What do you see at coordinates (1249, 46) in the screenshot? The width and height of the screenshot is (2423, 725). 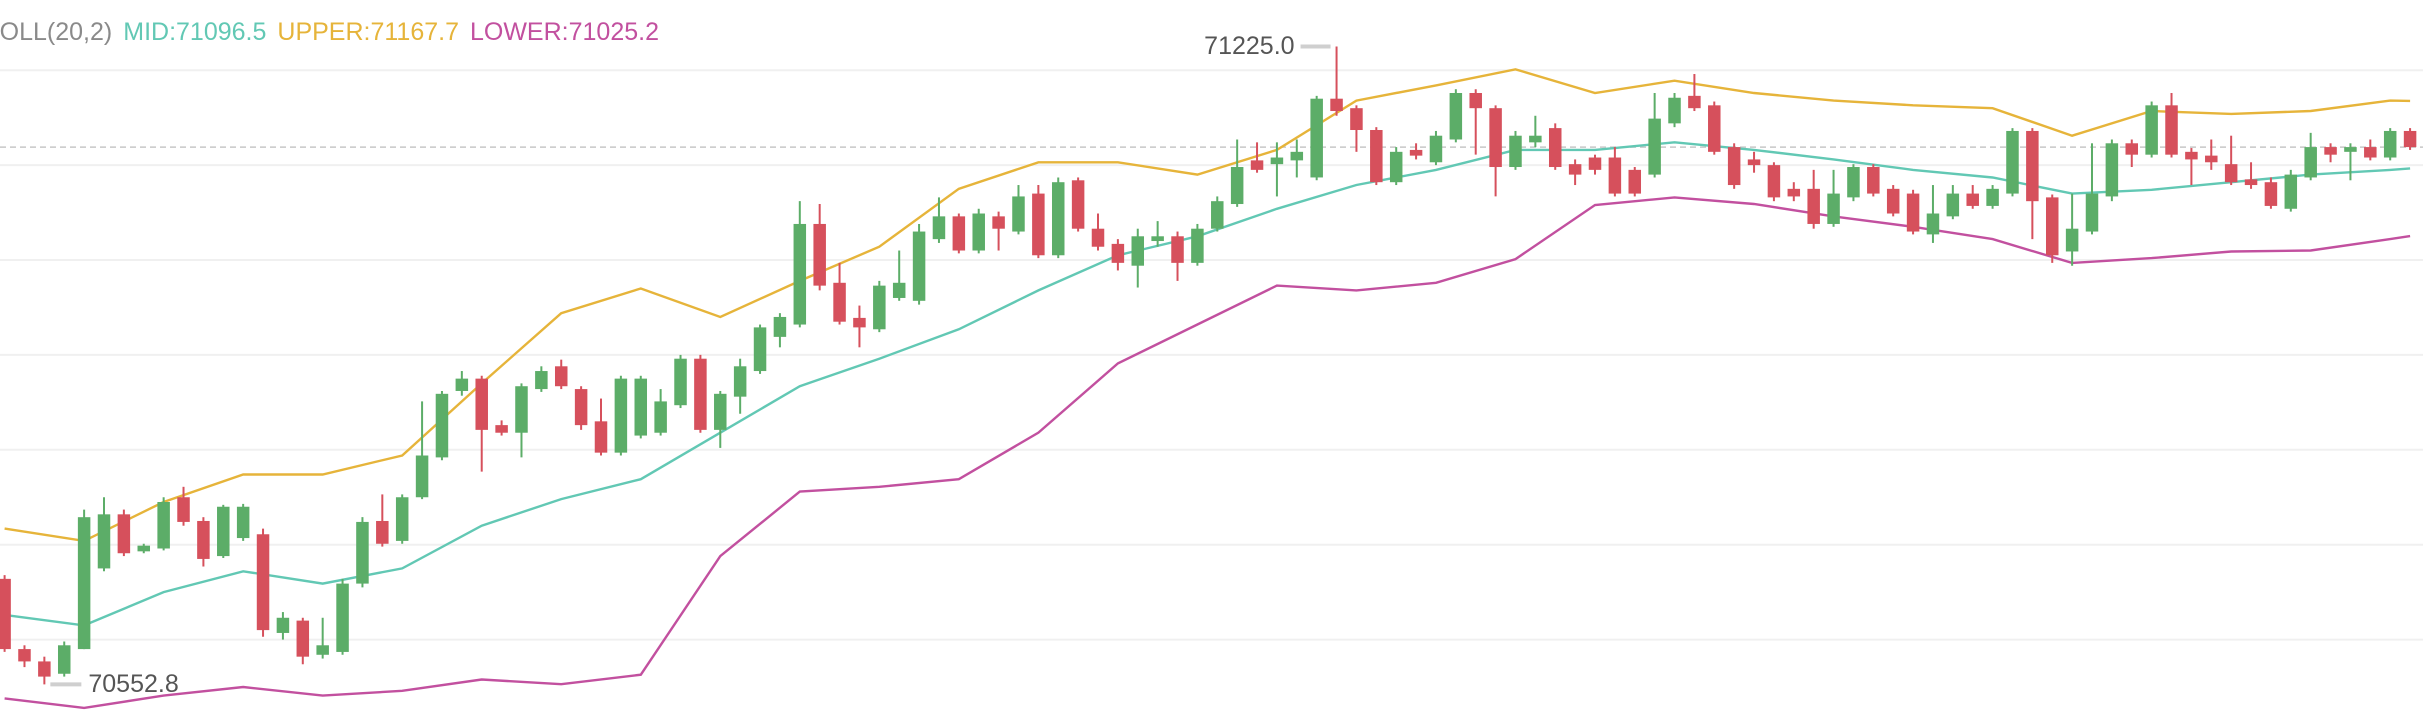 I see `max-label: 71225.0` at bounding box center [1249, 46].